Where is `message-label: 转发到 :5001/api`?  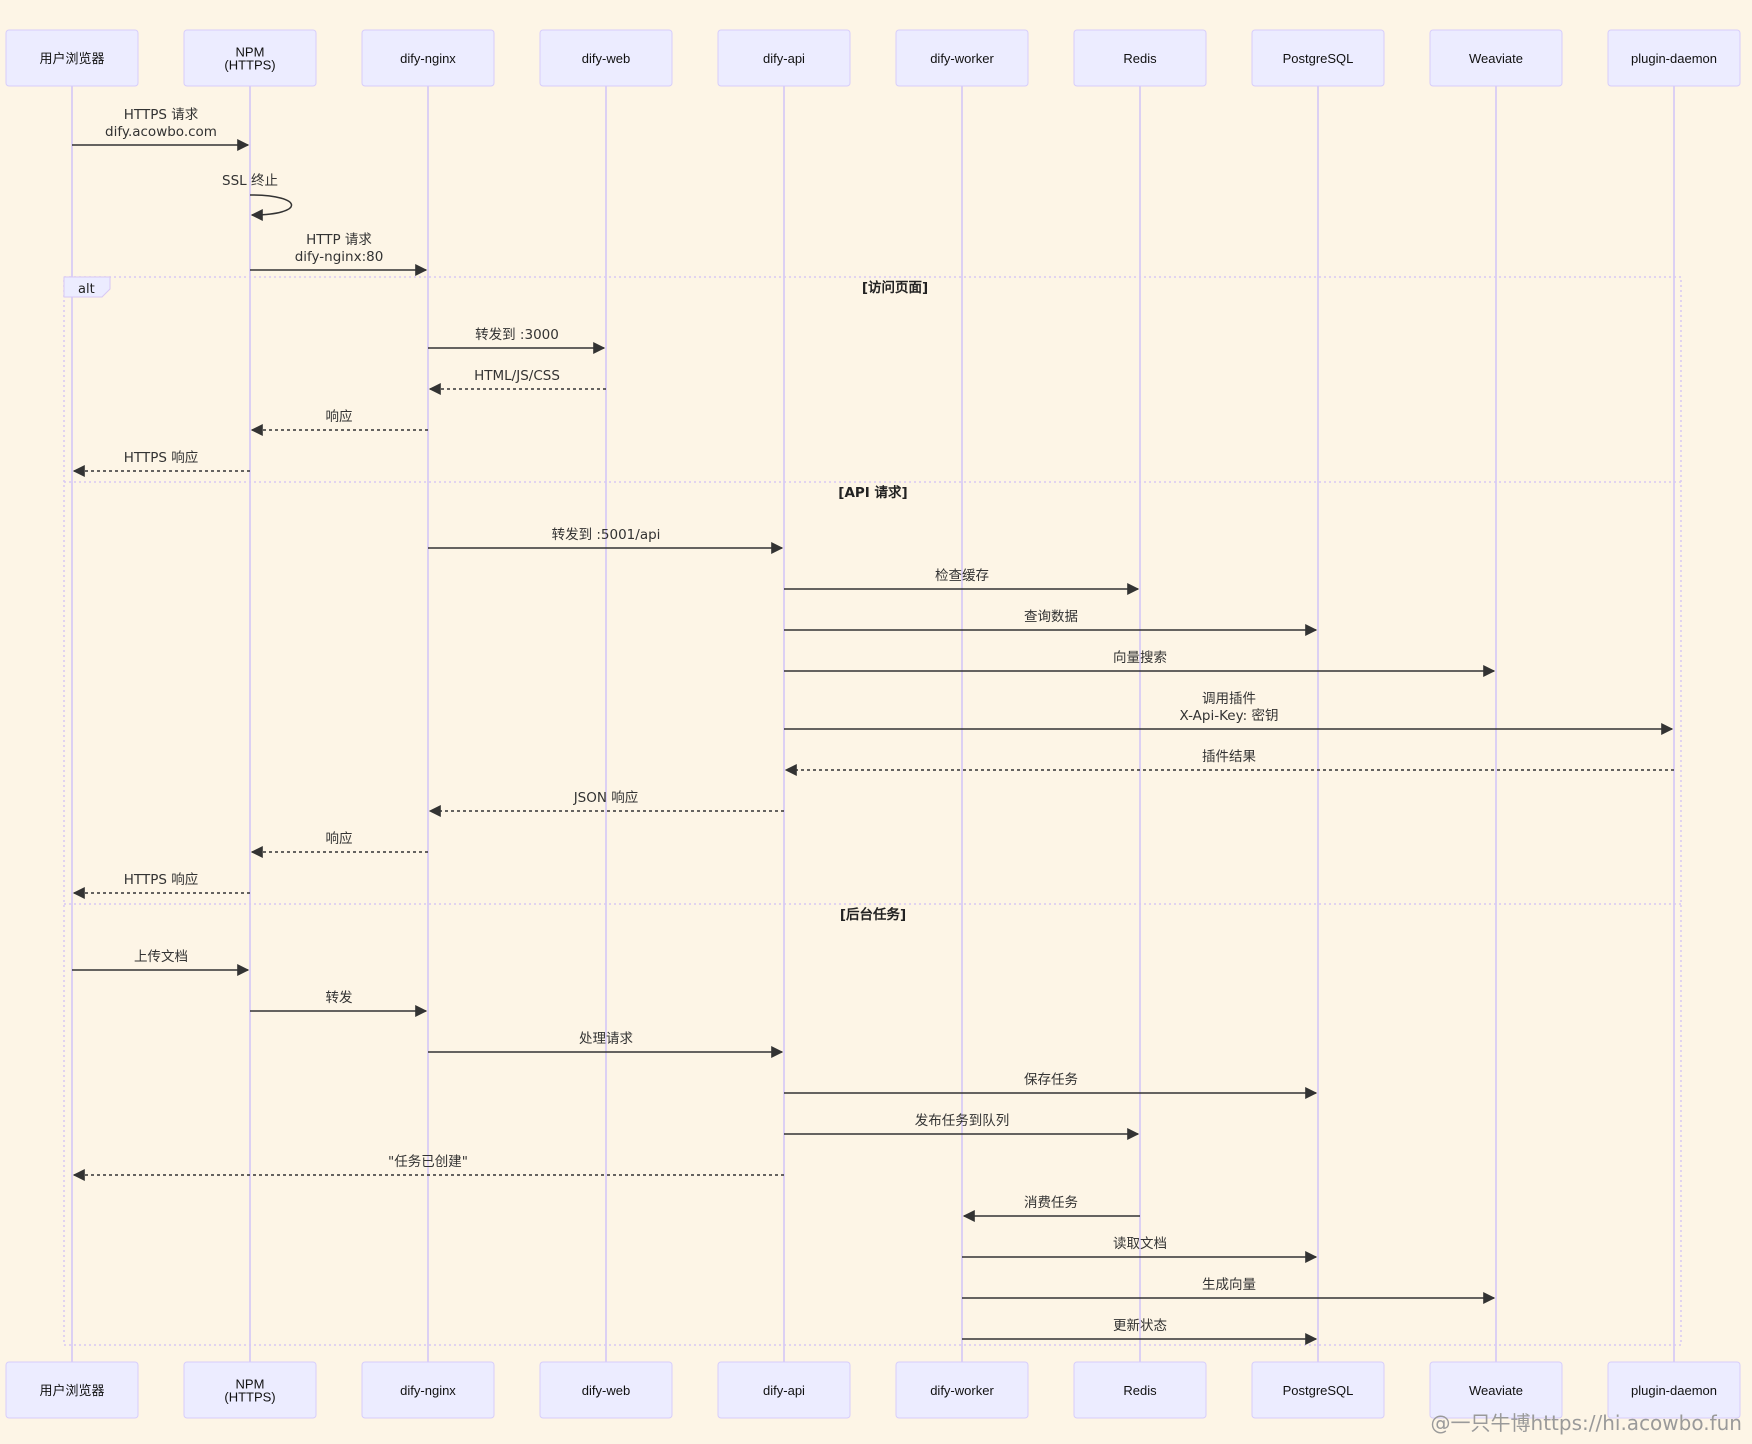
message-label: 转发到 :5001/api is located at coordinates (606, 535).